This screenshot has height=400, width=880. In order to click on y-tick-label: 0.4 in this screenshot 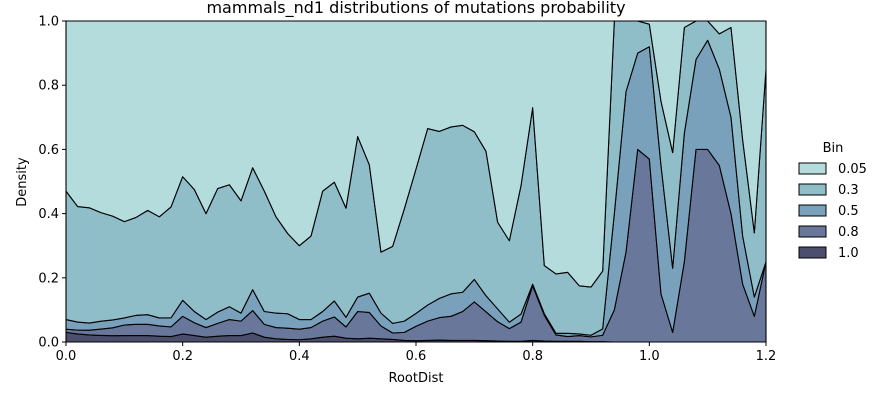, I will do `click(48, 214)`.